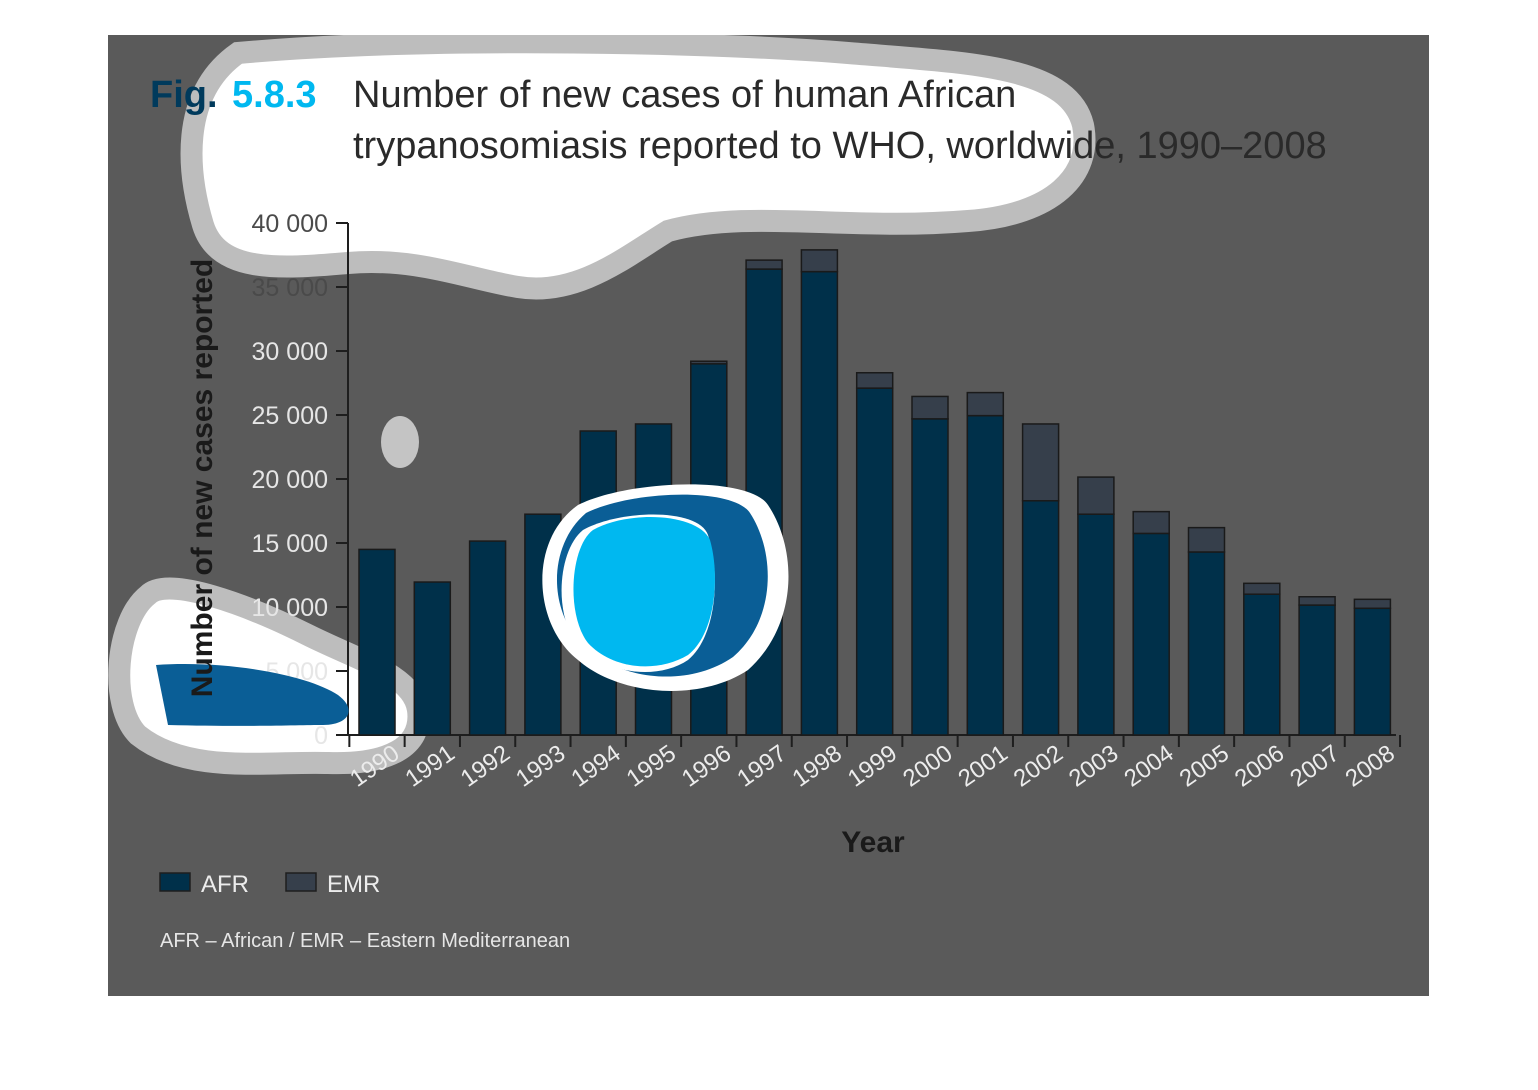 The image size is (1538, 1090). Describe the element at coordinates (1206, 643) in the screenshot. I see `bar-afr-2005` at that location.